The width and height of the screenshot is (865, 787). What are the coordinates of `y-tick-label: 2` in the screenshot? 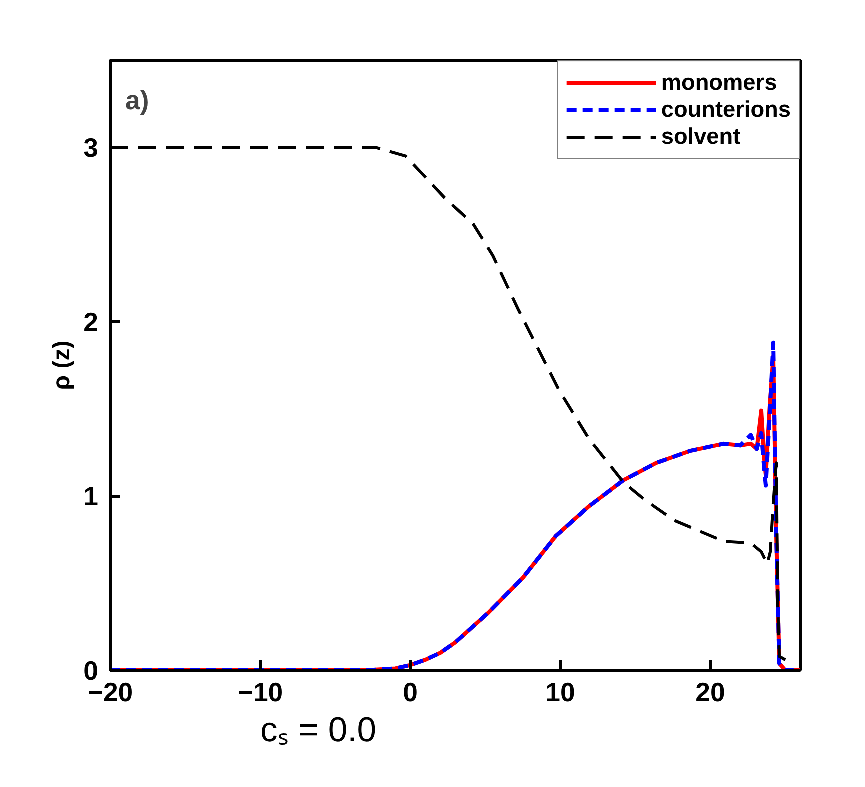 It's located at (91, 322).